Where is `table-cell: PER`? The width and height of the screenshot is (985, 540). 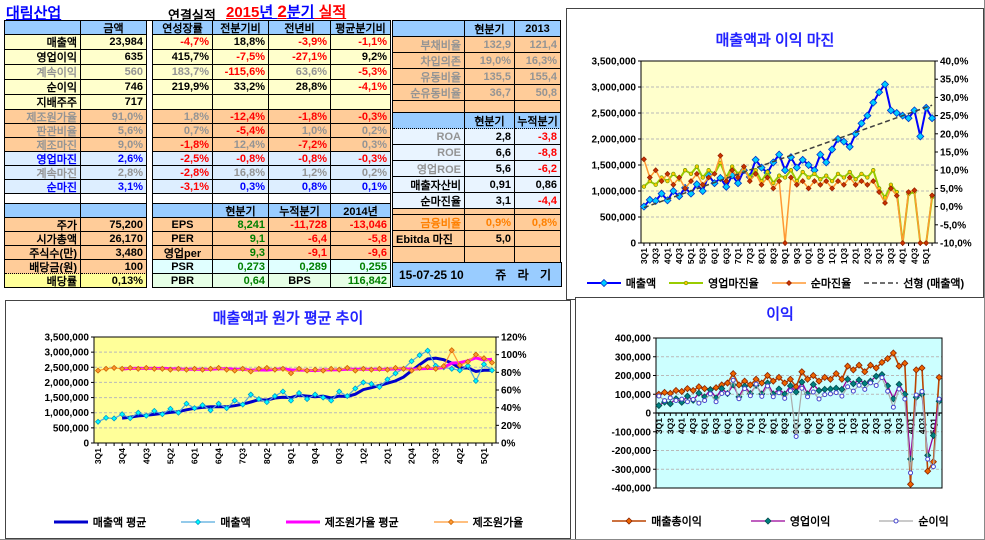
table-cell: PER is located at coordinates (183, 239).